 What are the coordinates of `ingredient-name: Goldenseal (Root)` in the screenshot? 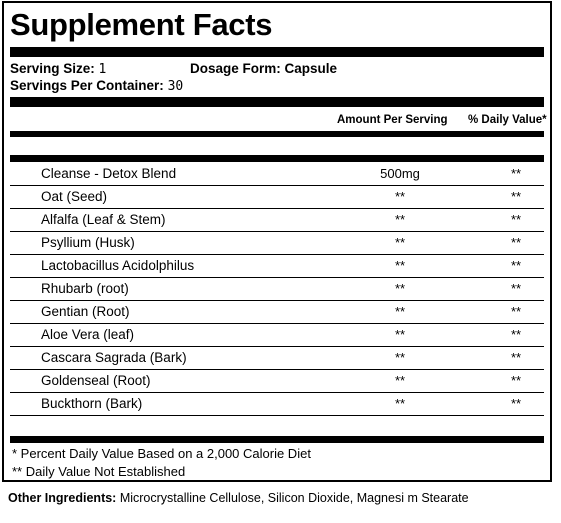 It's located at (96, 380).